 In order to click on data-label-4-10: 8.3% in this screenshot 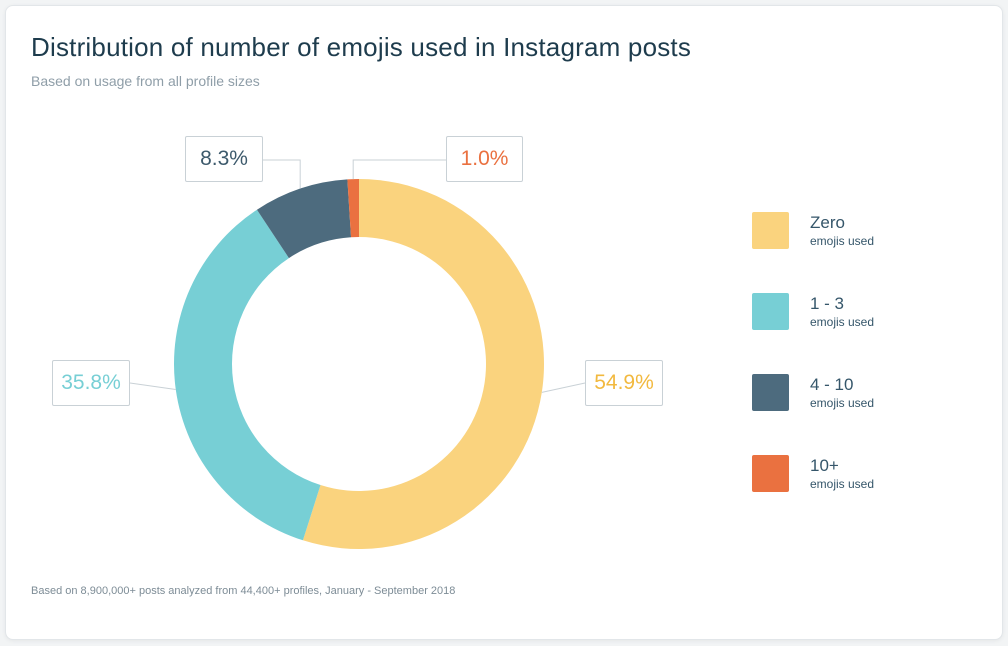, I will do `click(224, 159)`.